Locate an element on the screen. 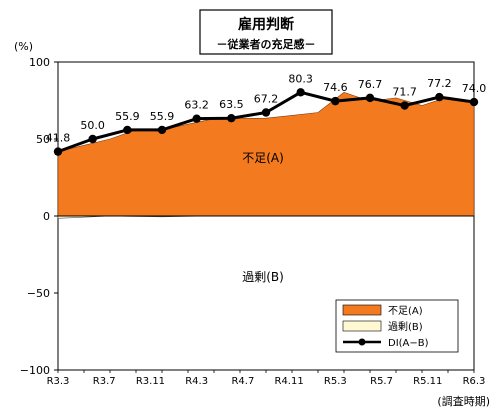 Image resolution: width=500 pixels, height=412 pixels. x-tick-label: R5.3 is located at coordinates (335, 381).